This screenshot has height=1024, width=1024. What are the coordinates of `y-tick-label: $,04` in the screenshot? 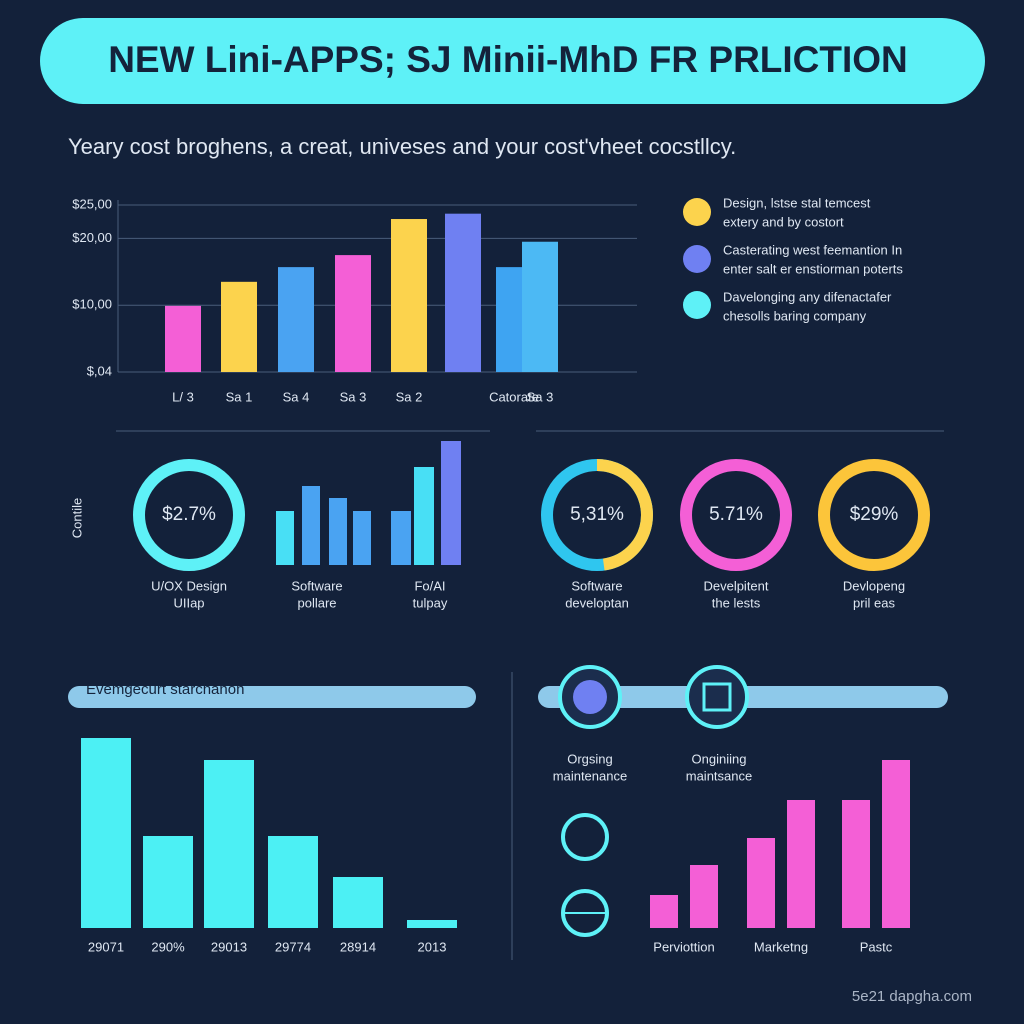 It's located at (99, 370).